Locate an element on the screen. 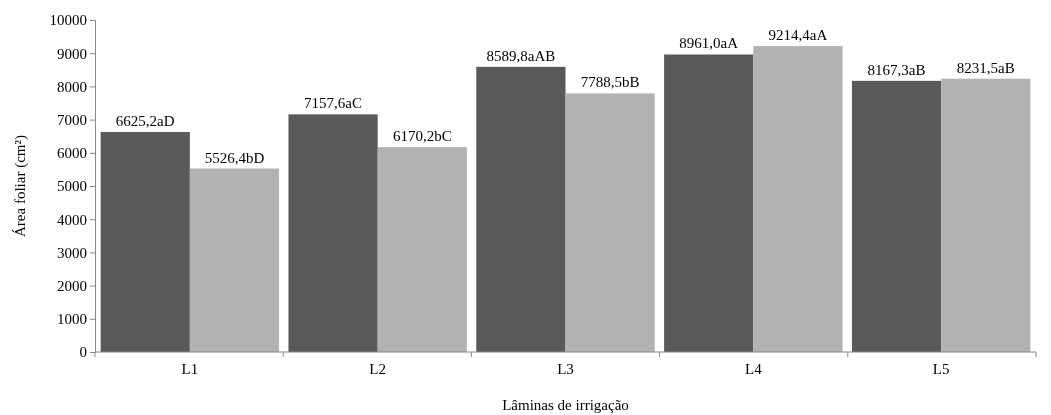 The width and height of the screenshot is (1051, 415). y-tick-label: 3000 is located at coordinates (72, 252).